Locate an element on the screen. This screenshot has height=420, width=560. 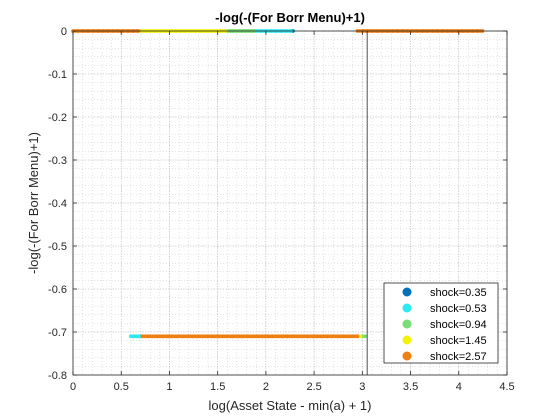
legend-label: shock=0.35 is located at coordinates (458, 293).